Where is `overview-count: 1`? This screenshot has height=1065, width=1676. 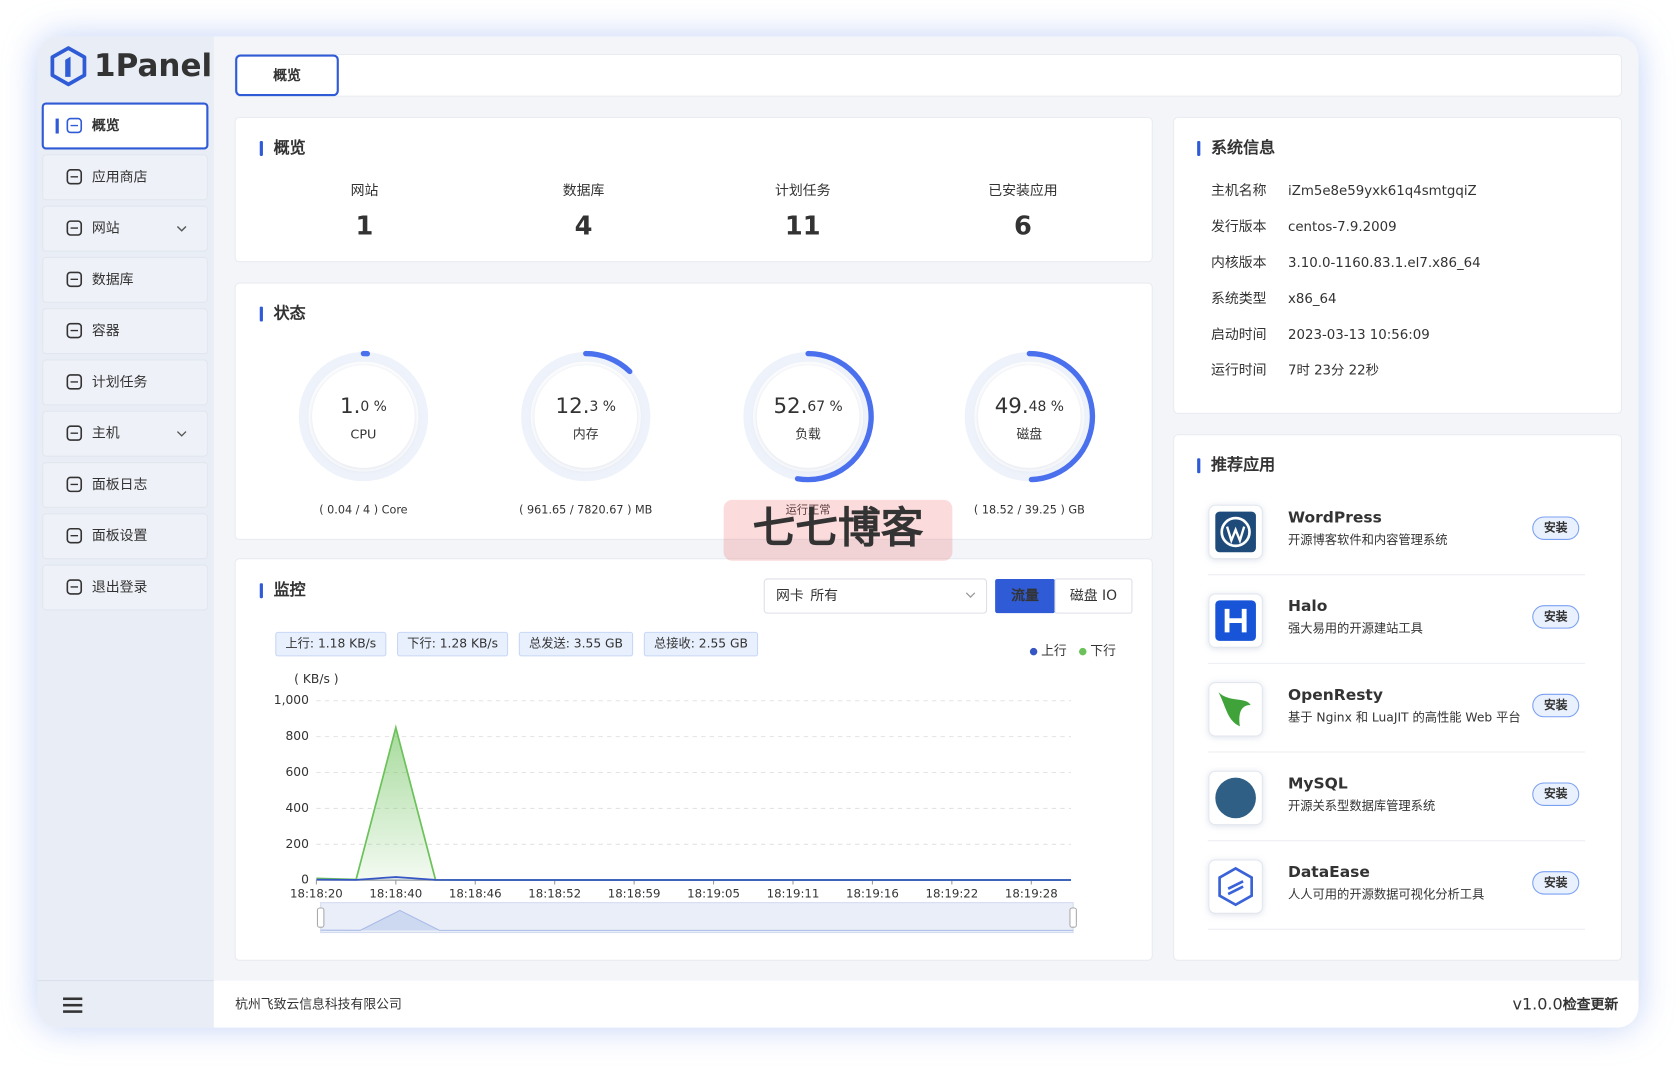 overview-count: 1 is located at coordinates (365, 227).